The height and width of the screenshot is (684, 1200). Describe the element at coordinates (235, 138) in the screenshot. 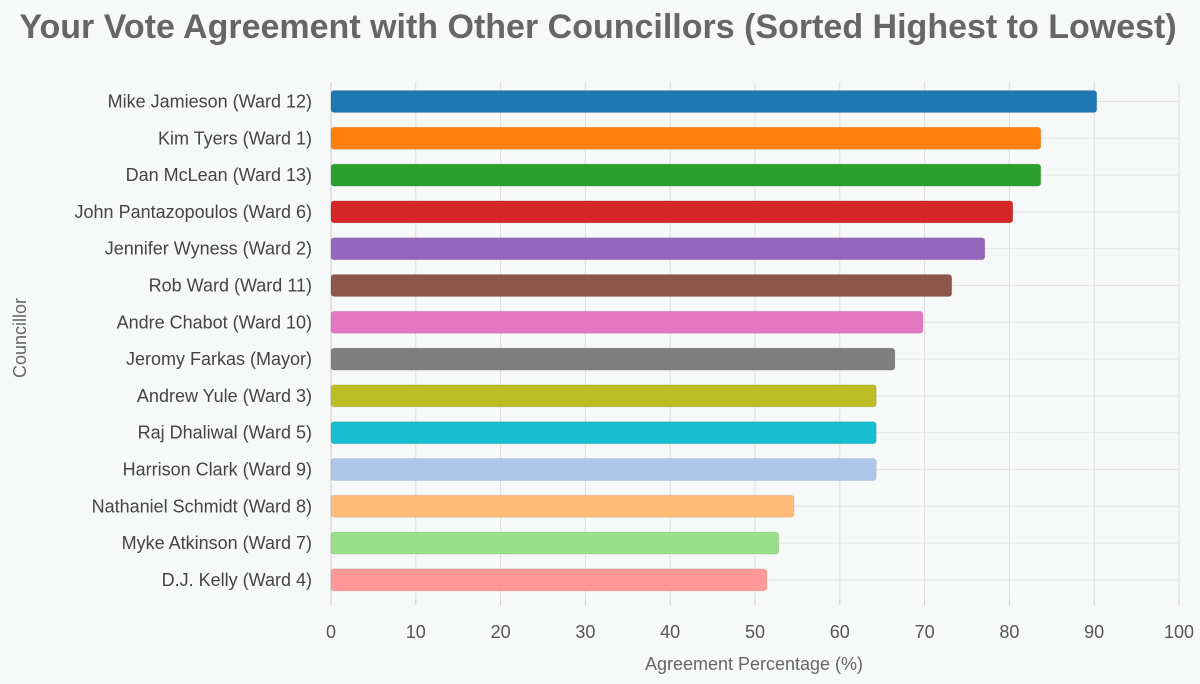

I see `category-label: Kim Tyers (Ward 1)` at that location.